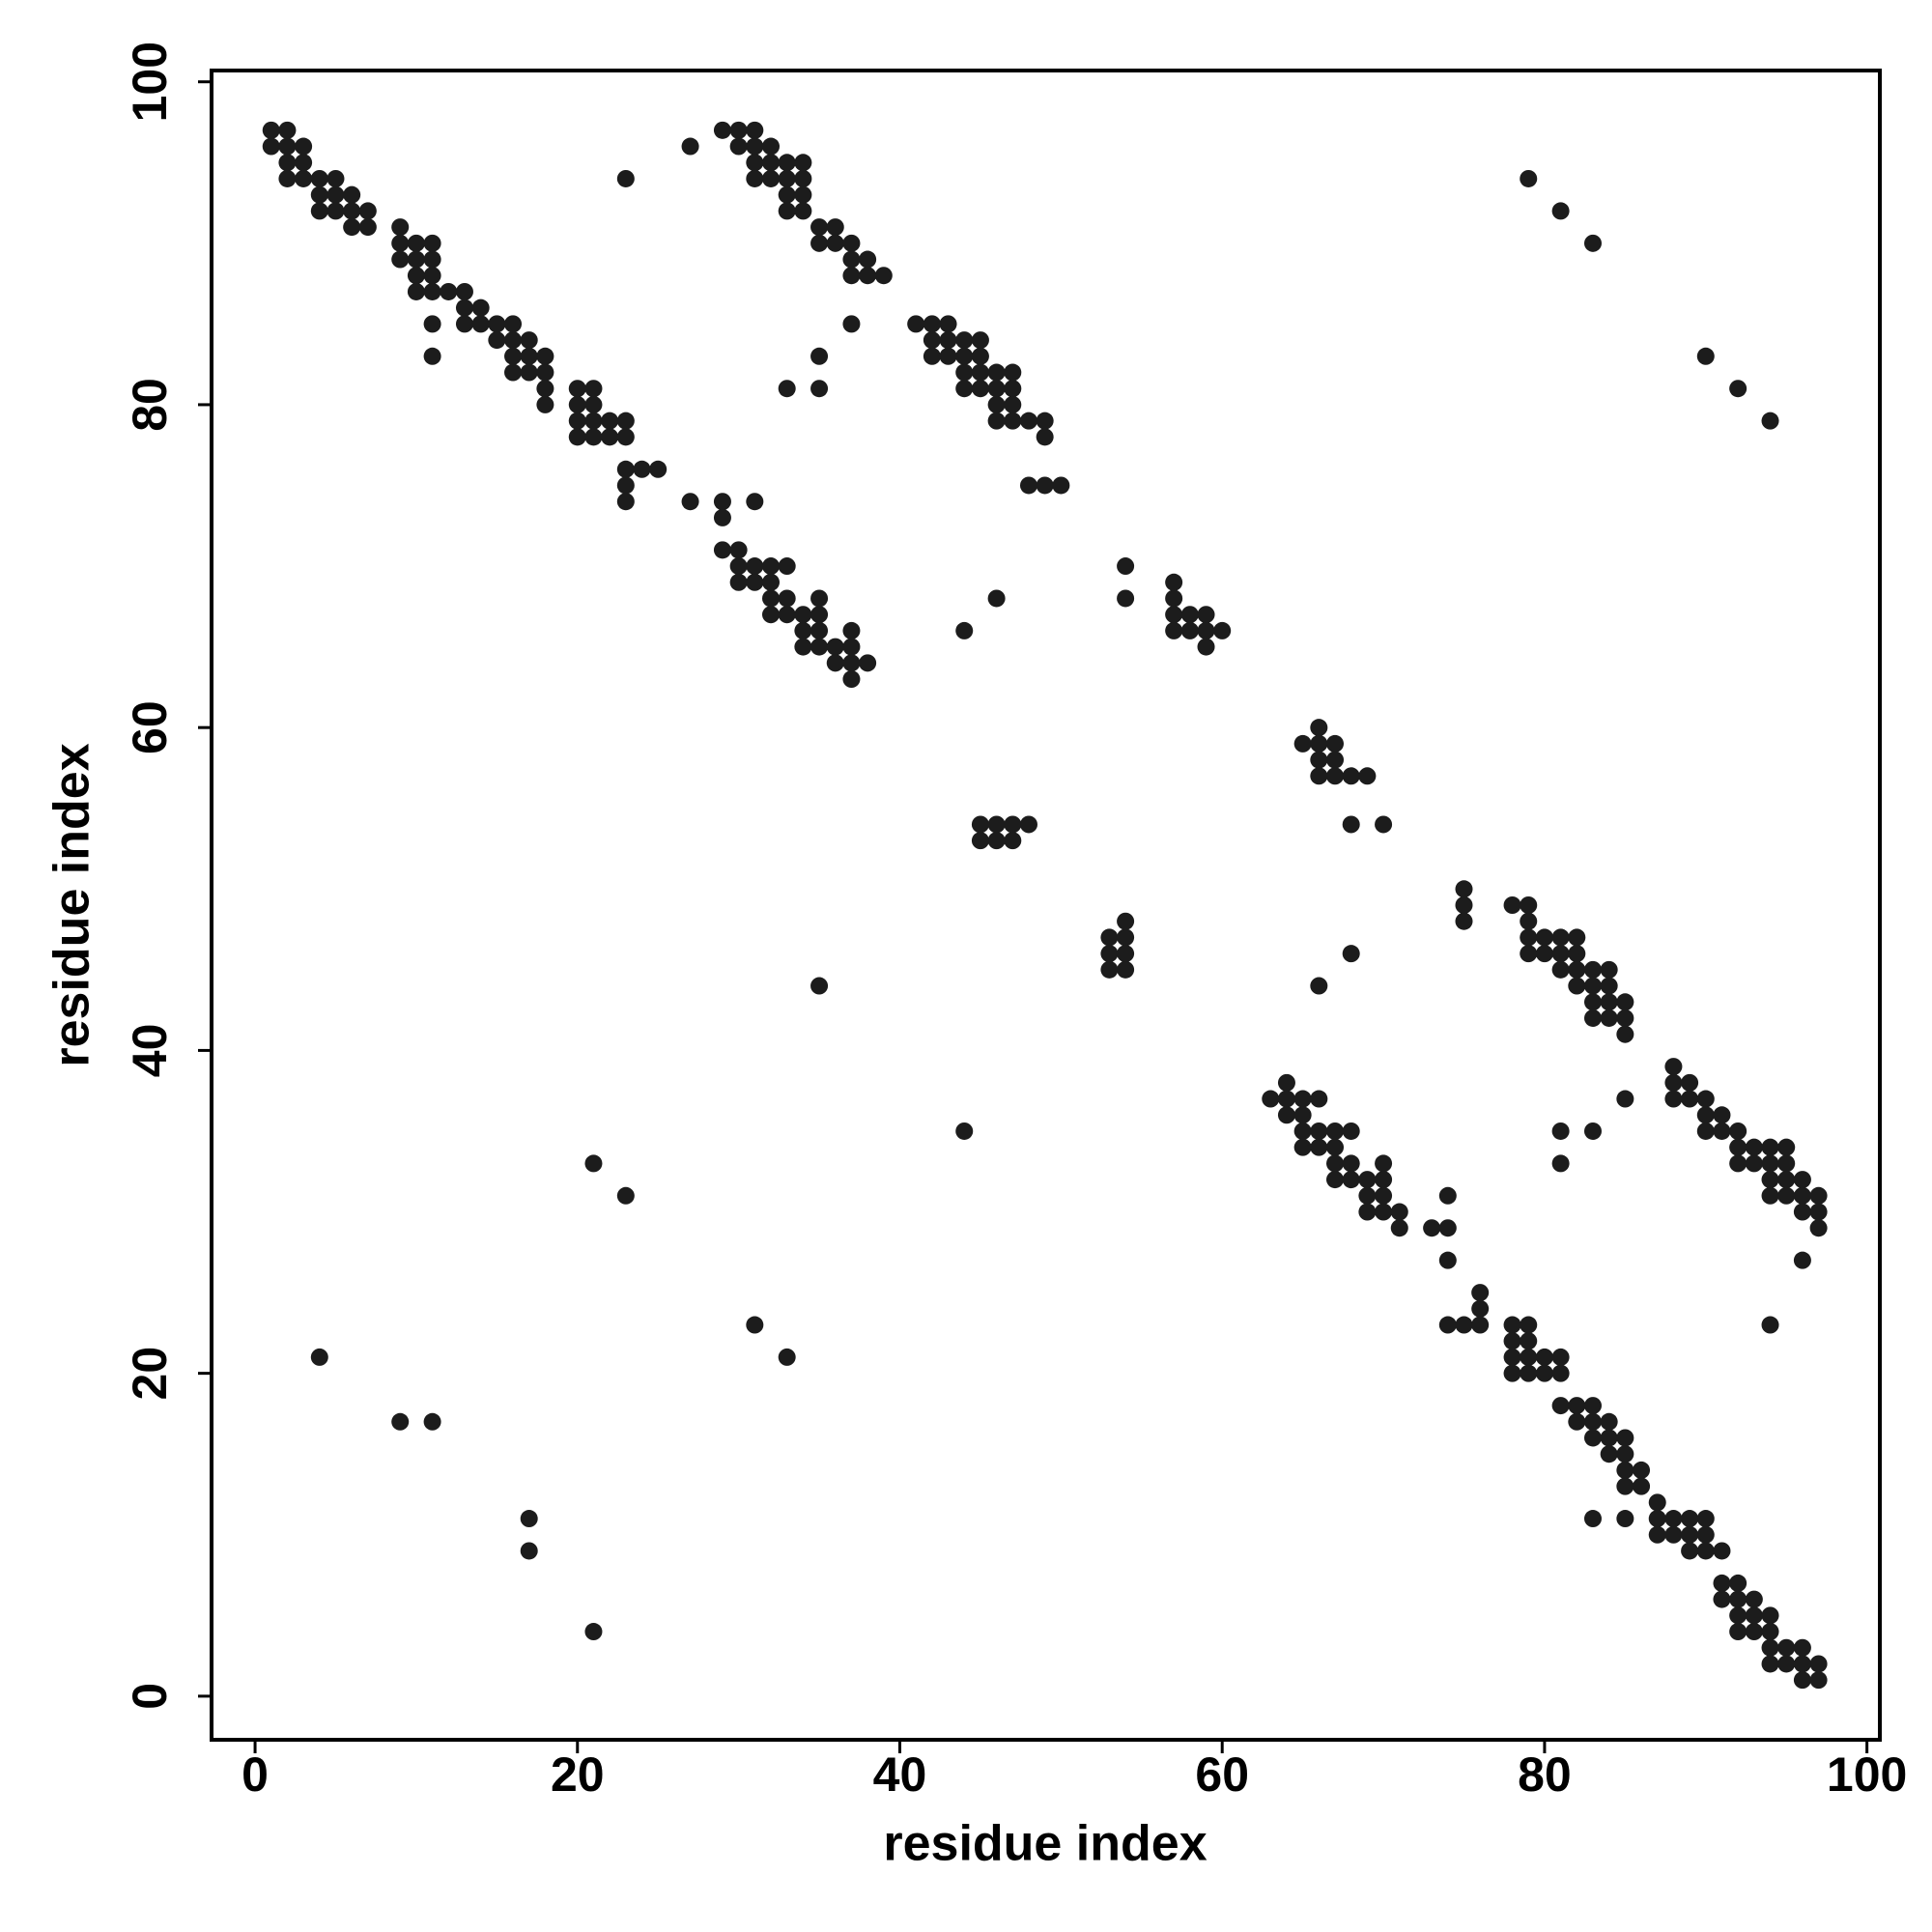 This screenshot has width=1932, height=1932. What do you see at coordinates (256, 1774) in the screenshot?
I see `x-tick-label: 0` at bounding box center [256, 1774].